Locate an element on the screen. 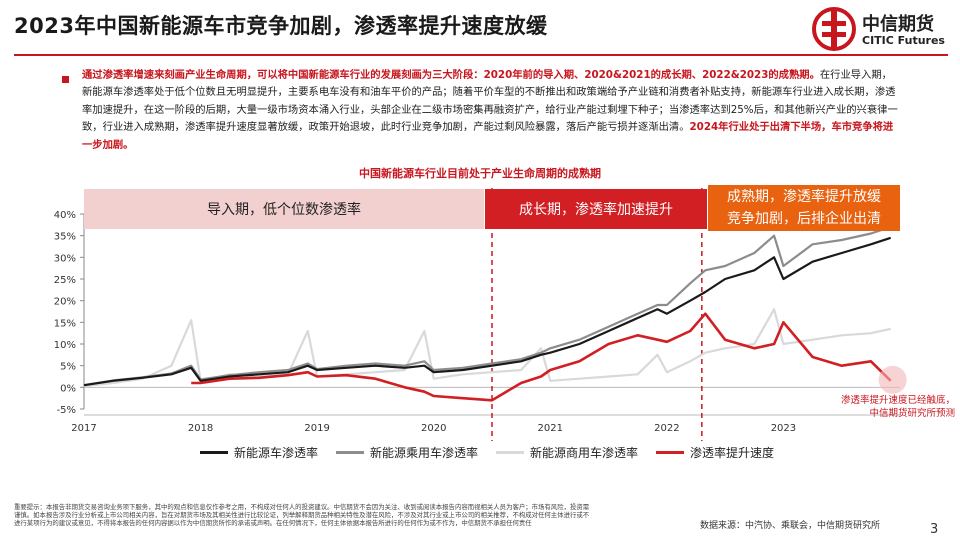 The height and width of the screenshot is (540, 960). summary-conclusion: 2024年行业处于出清下半场，车市竞争将进一步加剧。 is located at coordinates (488, 136).